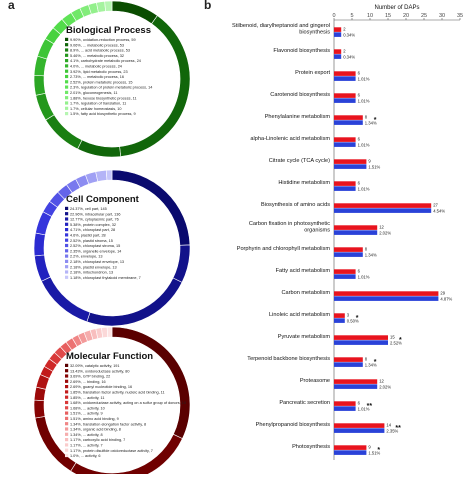  What do you see at coordinates (366, 117) in the screenshot?
I see `bar-value-label: 8` at bounding box center [366, 117].